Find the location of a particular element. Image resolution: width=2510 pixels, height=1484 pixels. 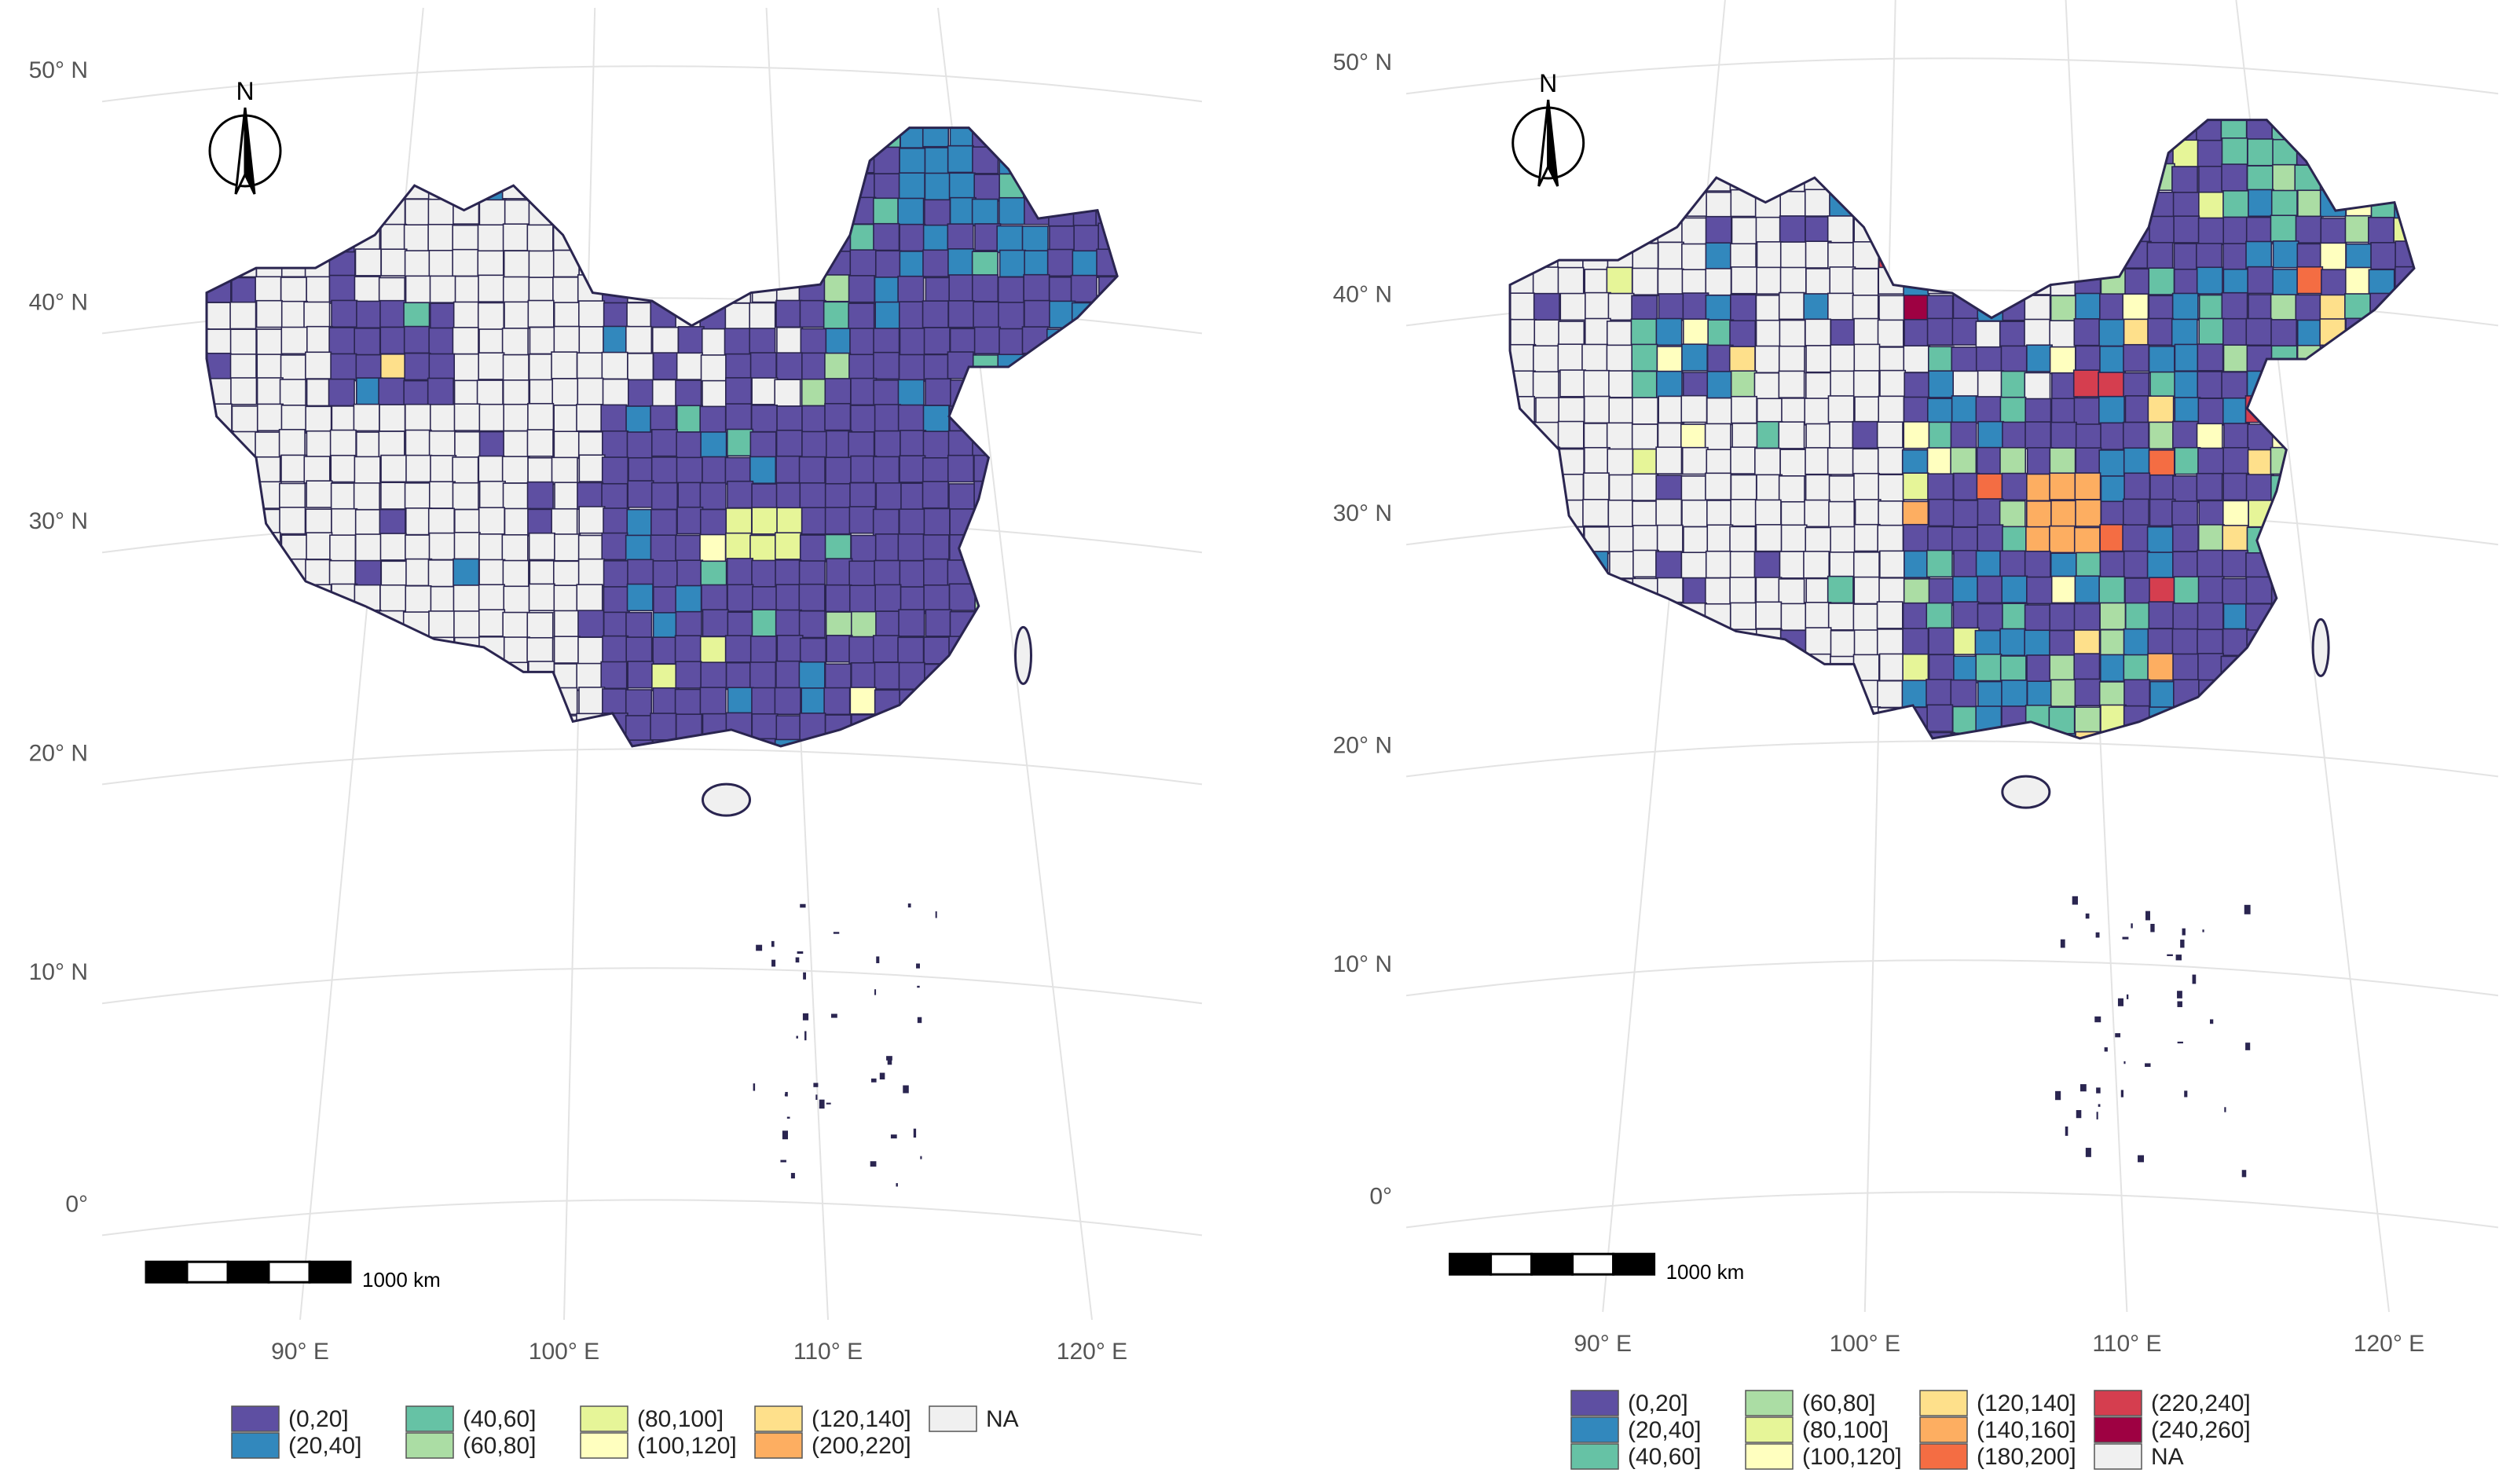

north-label: N is located at coordinates (1548, 83).